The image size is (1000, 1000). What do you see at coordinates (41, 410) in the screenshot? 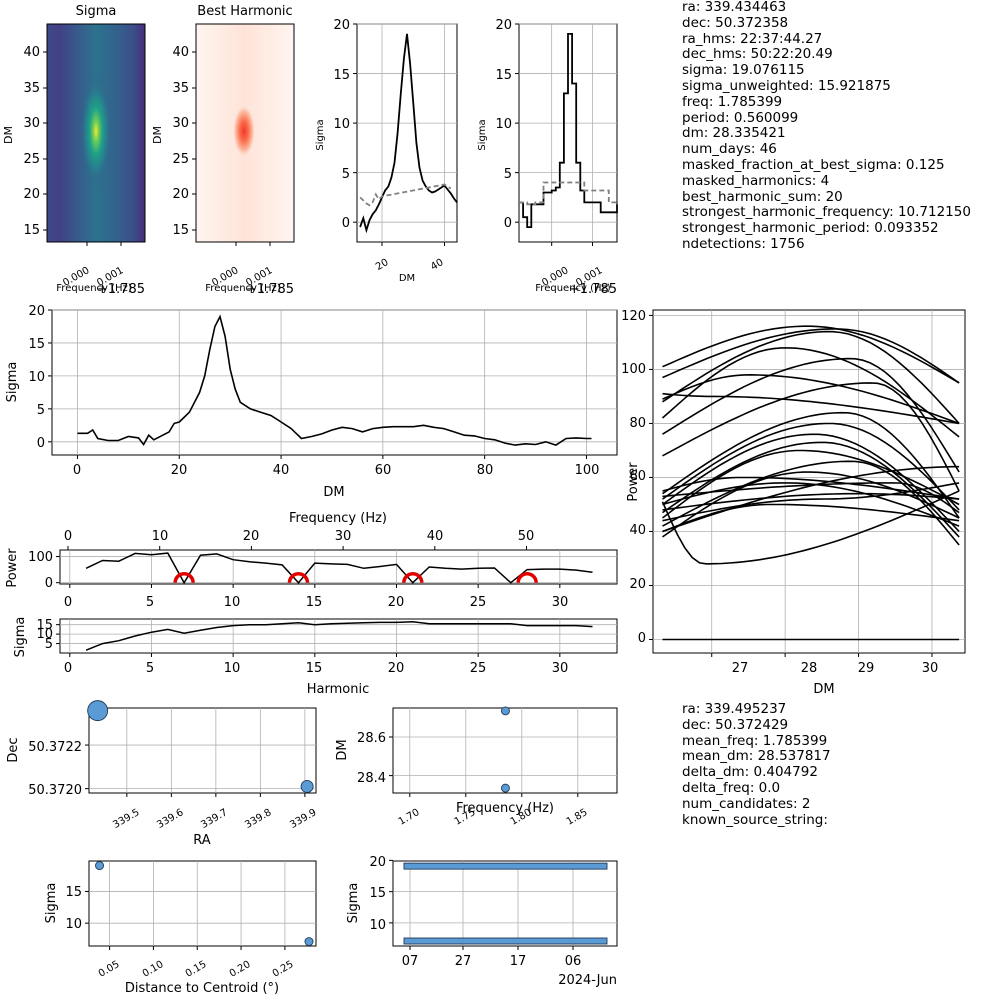
I see `sigma-dm-large-ytick: 5` at bounding box center [41, 410].